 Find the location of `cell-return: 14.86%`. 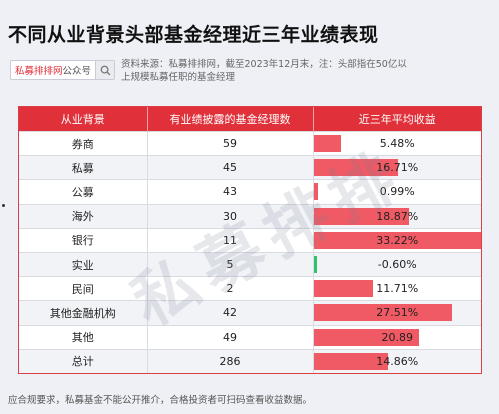

cell-return: 14.86% is located at coordinates (397, 360).